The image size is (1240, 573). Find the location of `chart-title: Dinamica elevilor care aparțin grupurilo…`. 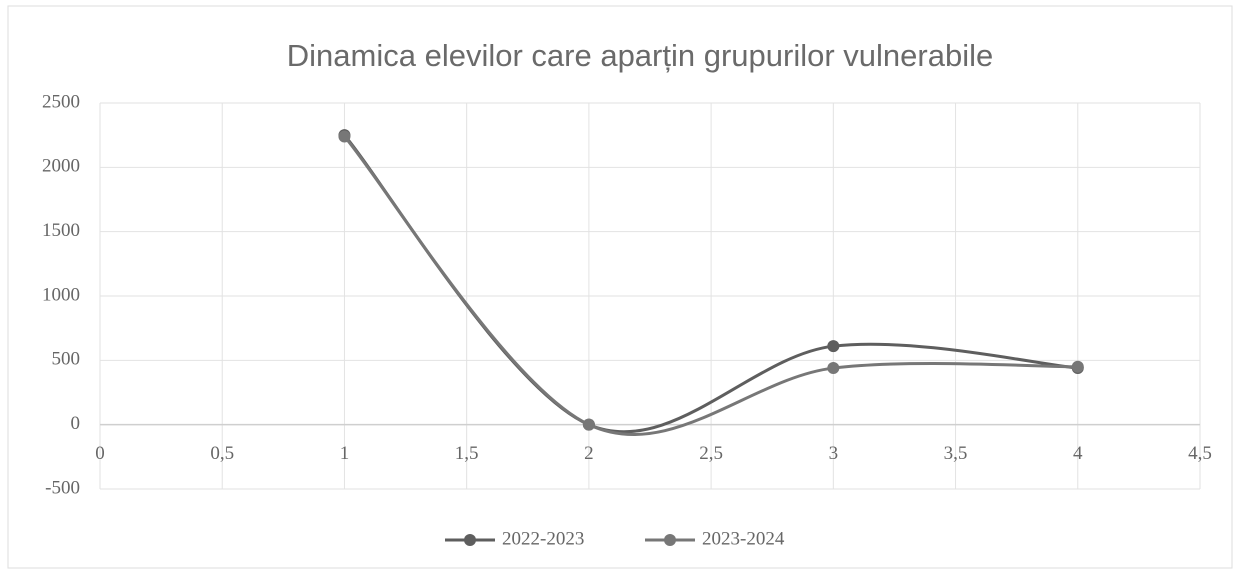

chart-title: Dinamica elevilor care aparțin grupurilo… is located at coordinates (640, 55).